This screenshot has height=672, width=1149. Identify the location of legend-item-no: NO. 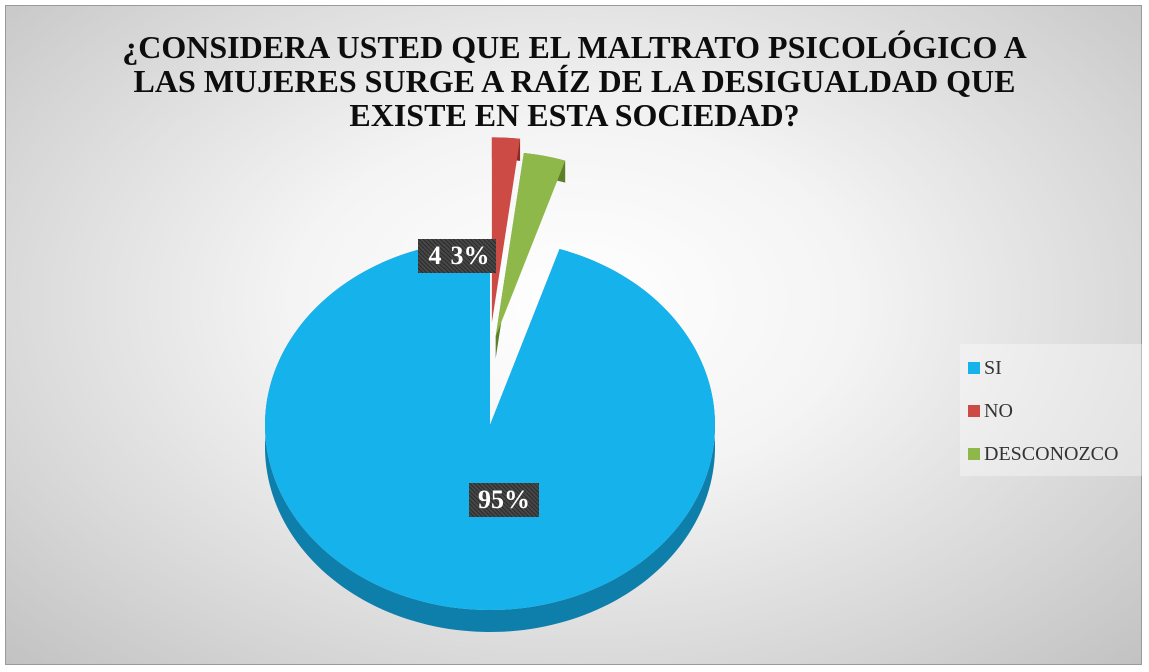
(990, 411).